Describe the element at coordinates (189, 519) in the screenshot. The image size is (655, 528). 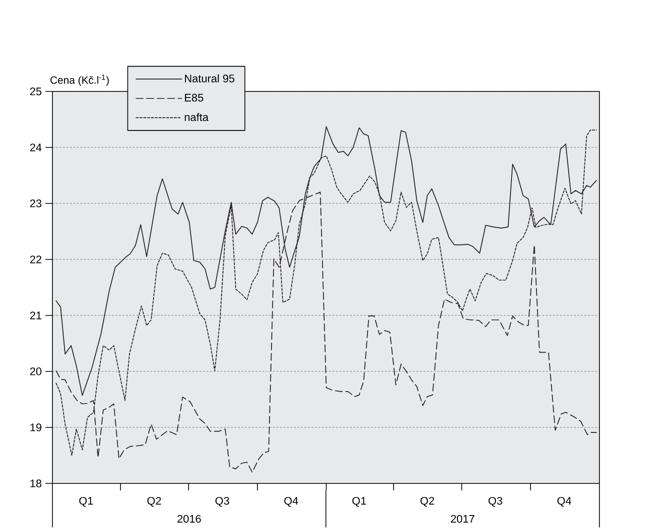
I see `text: 2016` at that location.